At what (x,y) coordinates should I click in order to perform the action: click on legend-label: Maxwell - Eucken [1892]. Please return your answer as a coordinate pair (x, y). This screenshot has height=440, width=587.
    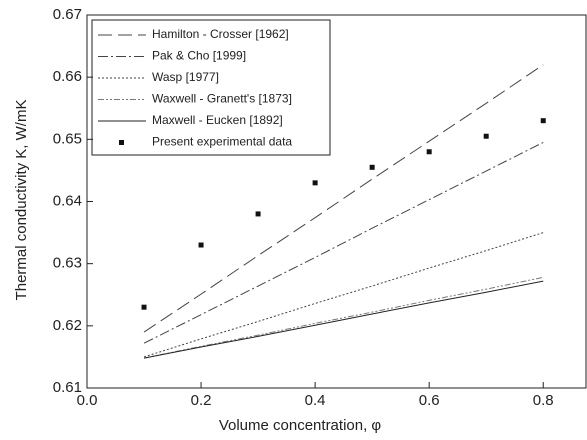
    Looking at the image, I should click on (217, 120).